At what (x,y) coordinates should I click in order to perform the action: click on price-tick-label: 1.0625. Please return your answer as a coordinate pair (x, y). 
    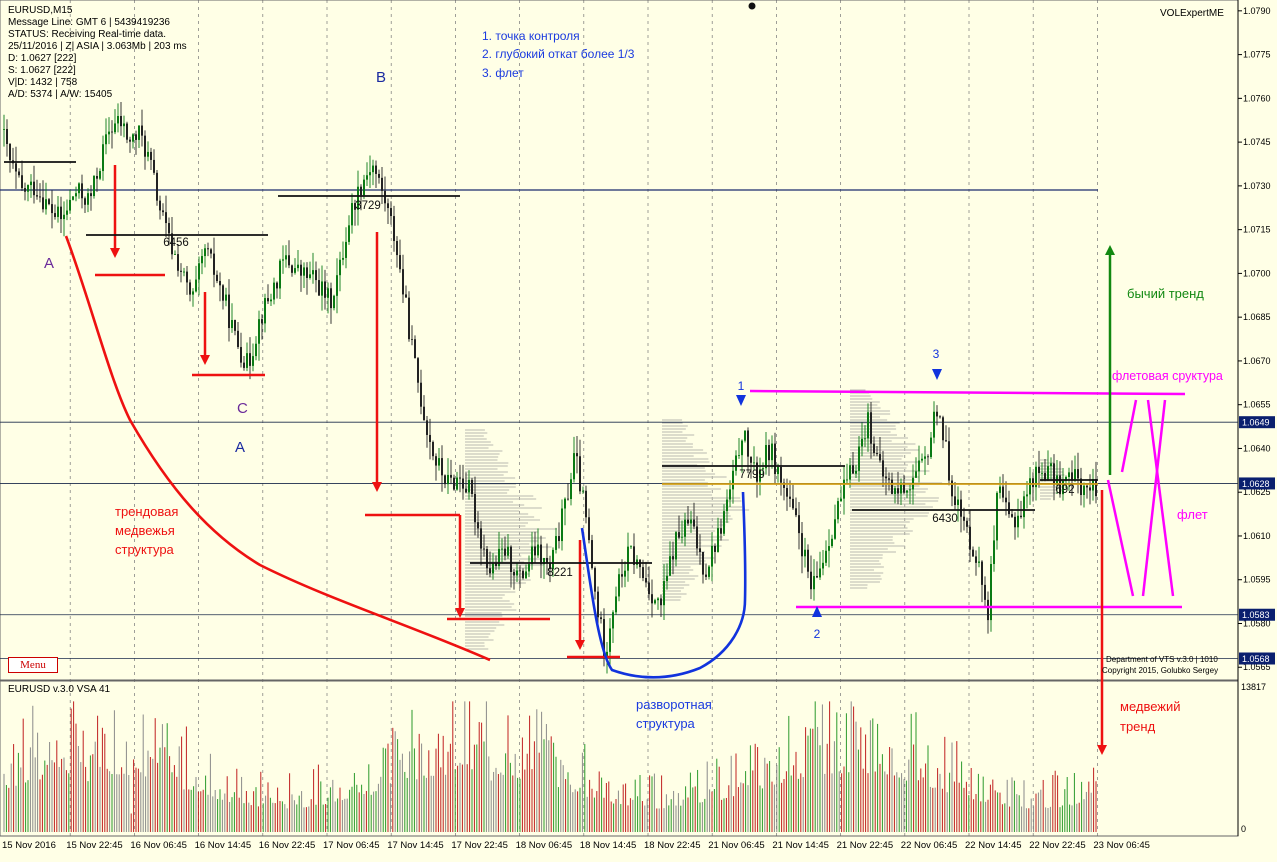
    Looking at the image, I should click on (1257, 492).